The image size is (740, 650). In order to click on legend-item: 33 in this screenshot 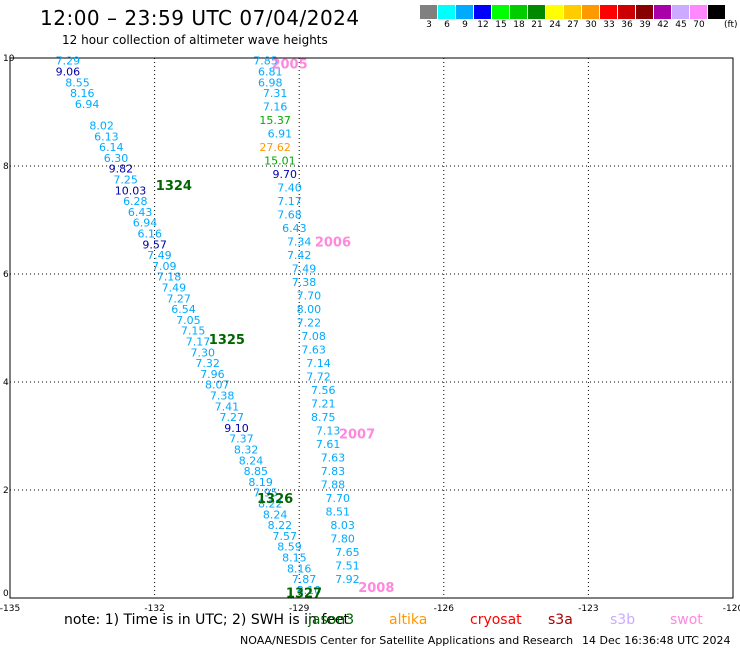, I will do `click(609, 18)`.